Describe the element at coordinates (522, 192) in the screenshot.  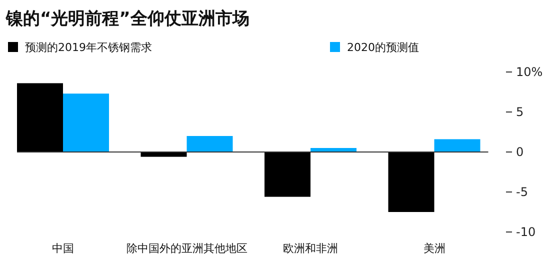
I see `y-tick-label: -5` at that location.